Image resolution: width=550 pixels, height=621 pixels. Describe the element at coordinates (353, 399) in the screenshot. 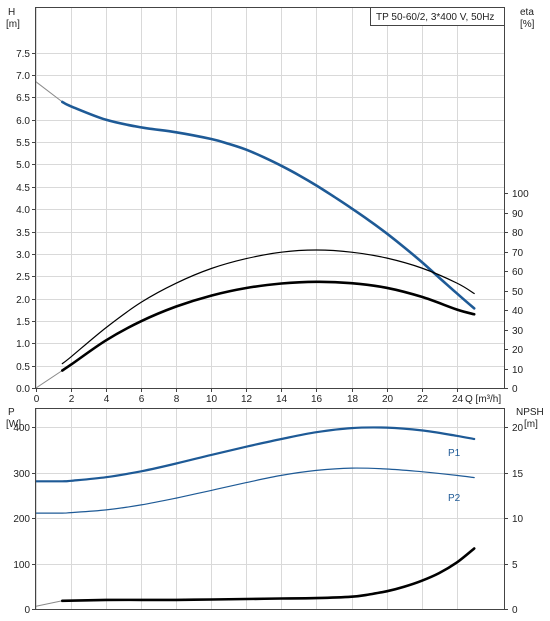

I see `x-tick-label: 18` at that location.